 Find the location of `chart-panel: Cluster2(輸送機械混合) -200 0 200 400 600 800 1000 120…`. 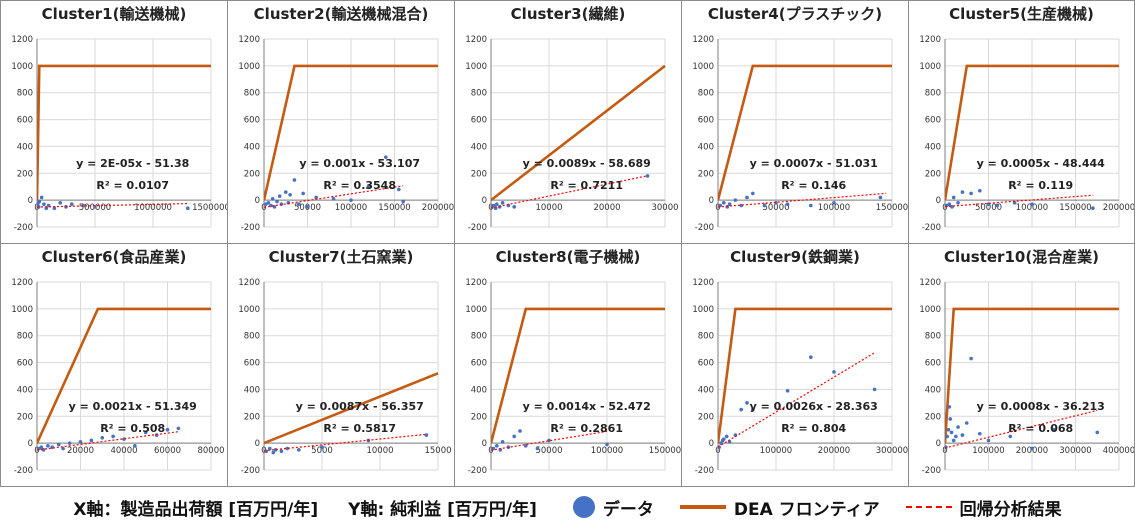

chart-panel: Cluster2(輸送機械混合) -200 0 200 400 600 800 1000 120… is located at coordinates (341, 122).